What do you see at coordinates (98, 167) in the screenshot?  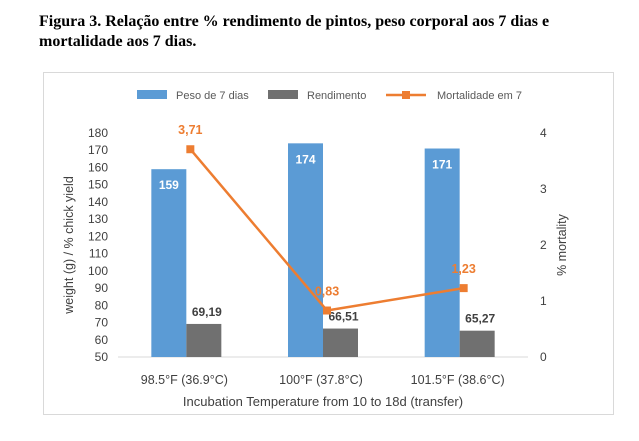 I see `y-tick-label: 160` at bounding box center [98, 167].